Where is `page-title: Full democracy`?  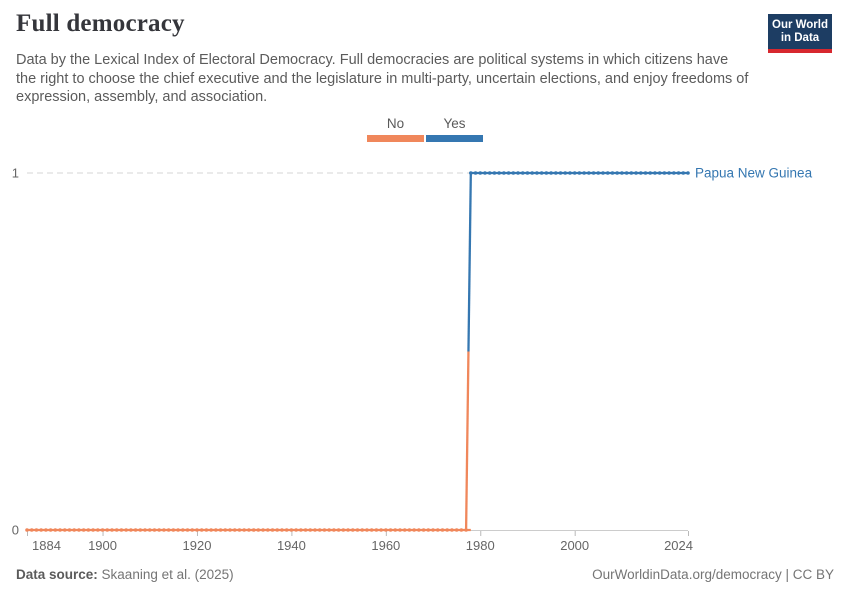 page-title: Full democracy is located at coordinates (100, 23).